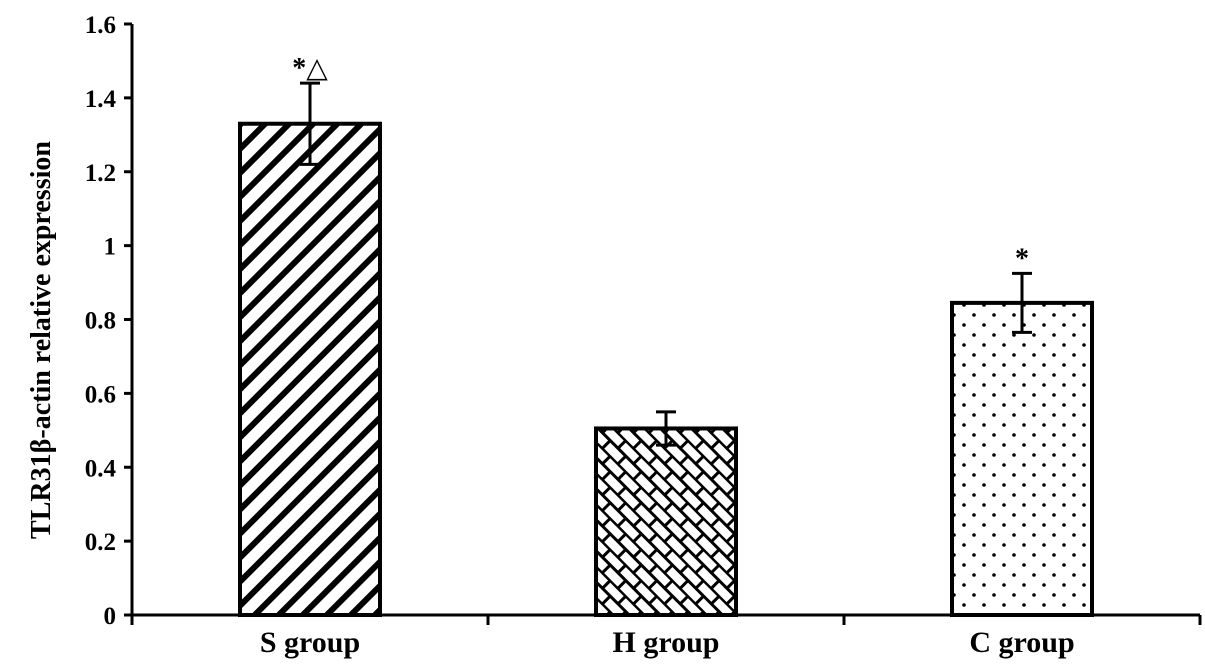  I want to click on significance-label-3: *, so click(1022, 258).